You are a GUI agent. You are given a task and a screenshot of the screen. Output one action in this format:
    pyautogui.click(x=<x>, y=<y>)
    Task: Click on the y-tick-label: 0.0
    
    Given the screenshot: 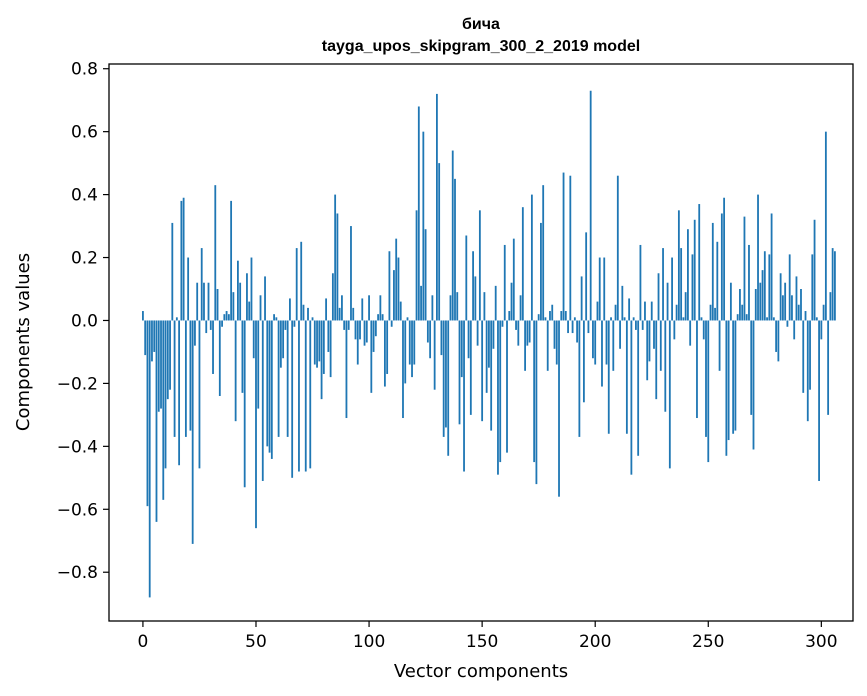 What is the action you would take?
    pyautogui.click(x=84, y=321)
    